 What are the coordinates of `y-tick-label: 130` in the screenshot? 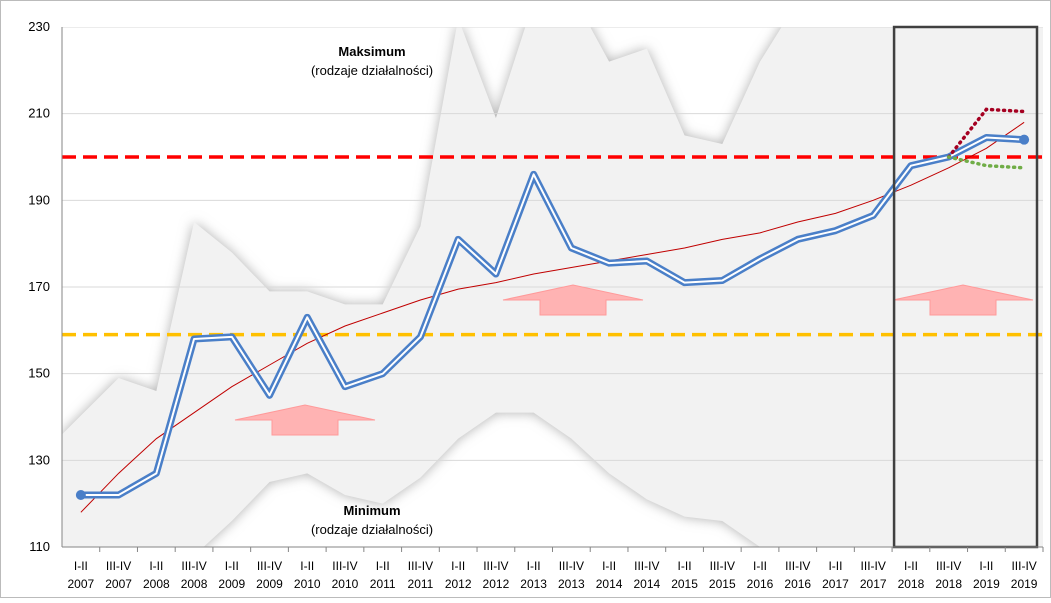 It's located at (39, 459).